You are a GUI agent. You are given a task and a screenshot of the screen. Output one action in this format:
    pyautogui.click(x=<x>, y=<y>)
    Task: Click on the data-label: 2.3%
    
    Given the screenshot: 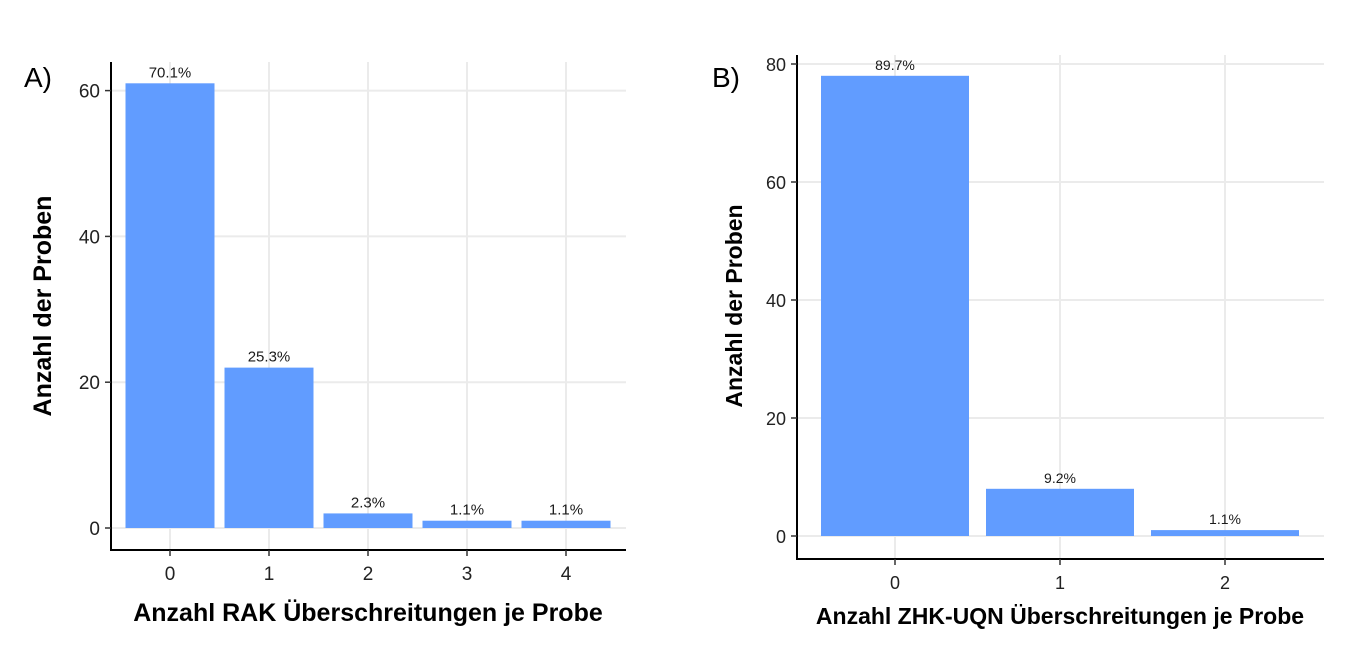 What is the action you would take?
    pyautogui.click(x=368, y=502)
    